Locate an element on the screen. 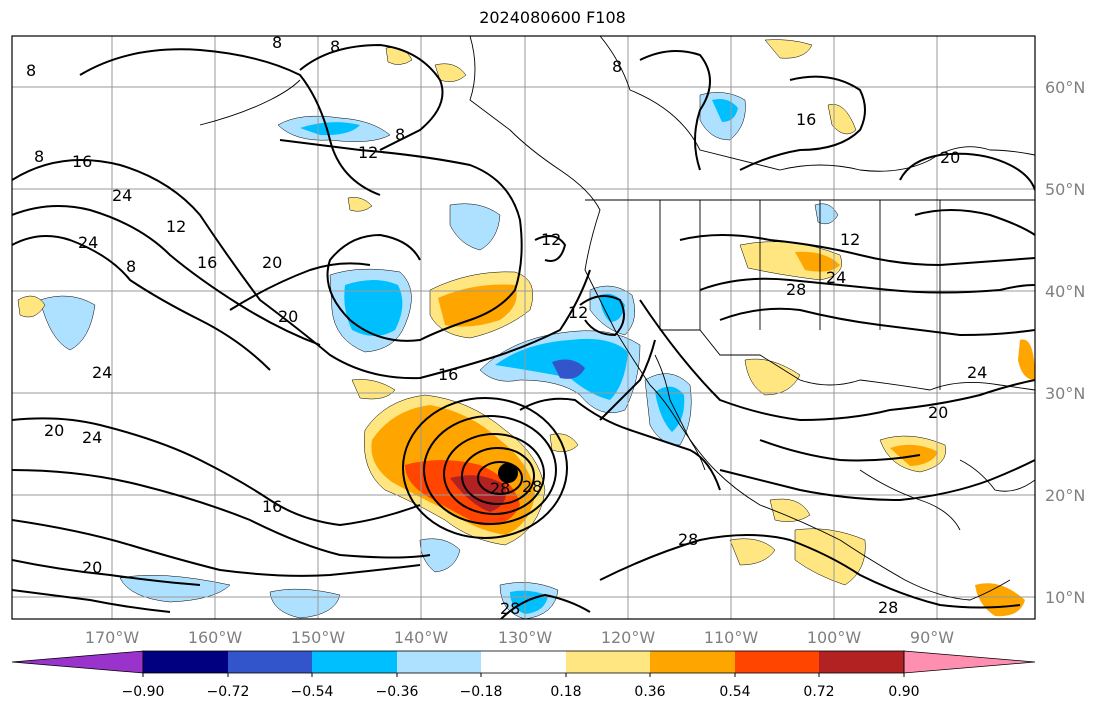 Image resolution: width=1105 pixels, height=712 pixels. lon-tick-label: 160°W is located at coordinates (215, 637).